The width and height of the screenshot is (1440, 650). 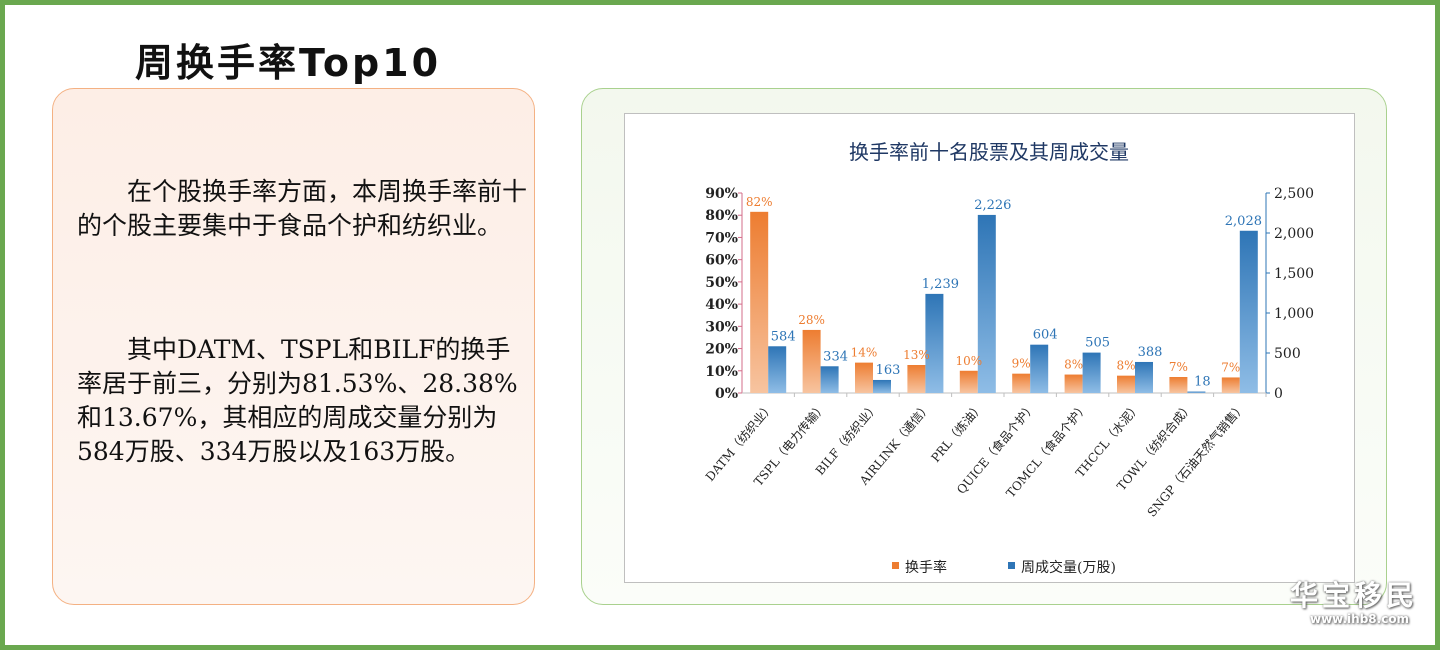 I want to click on right-tick-label: 500, so click(x=1287, y=354).